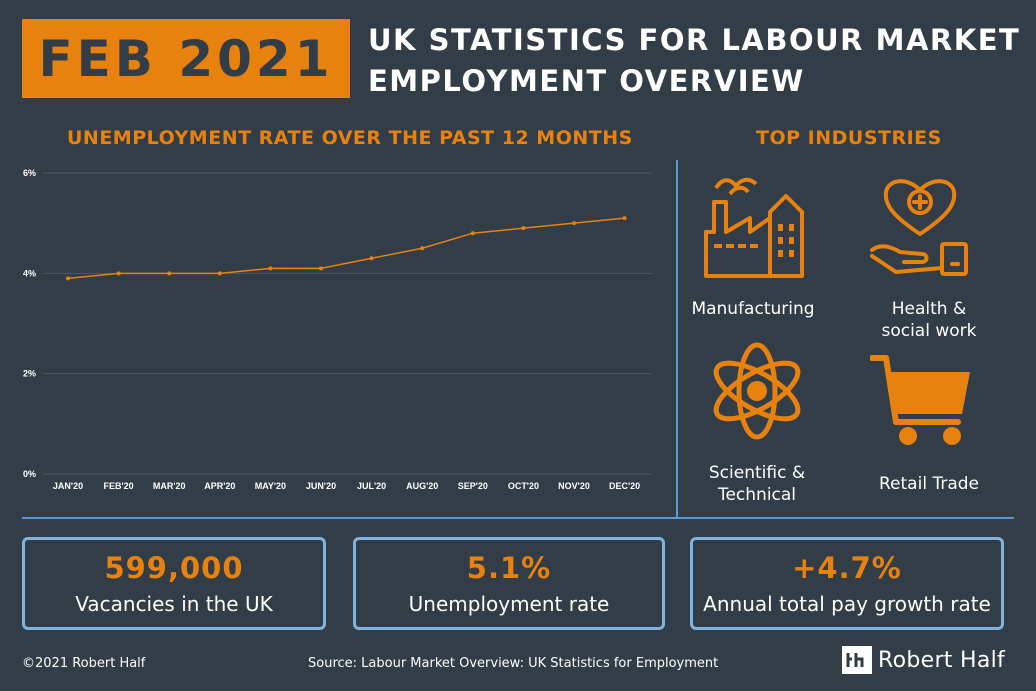  I want to click on y-tick-label: 2%, so click(29, 374).